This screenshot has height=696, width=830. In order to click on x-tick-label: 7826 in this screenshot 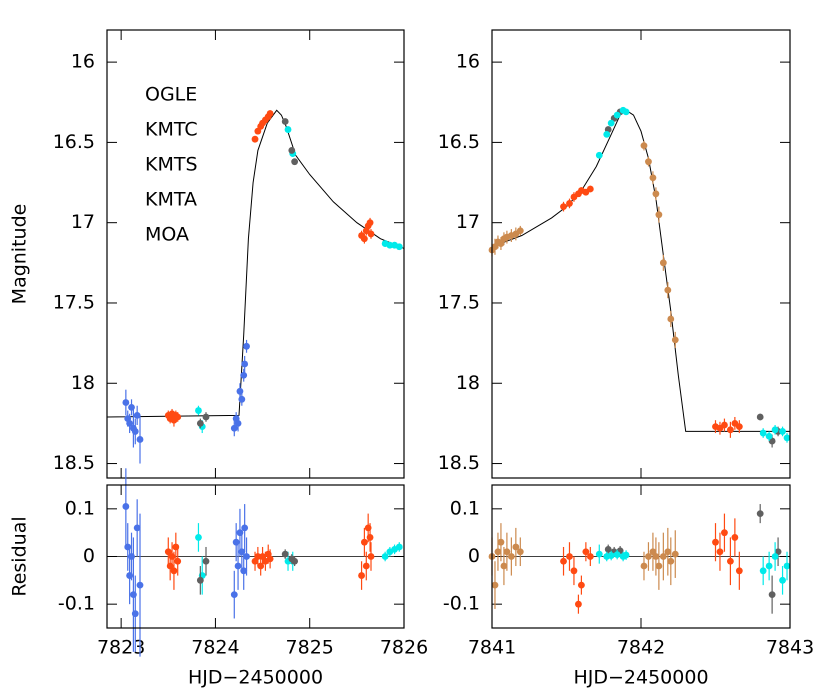, I will do `click(404, 648)`.